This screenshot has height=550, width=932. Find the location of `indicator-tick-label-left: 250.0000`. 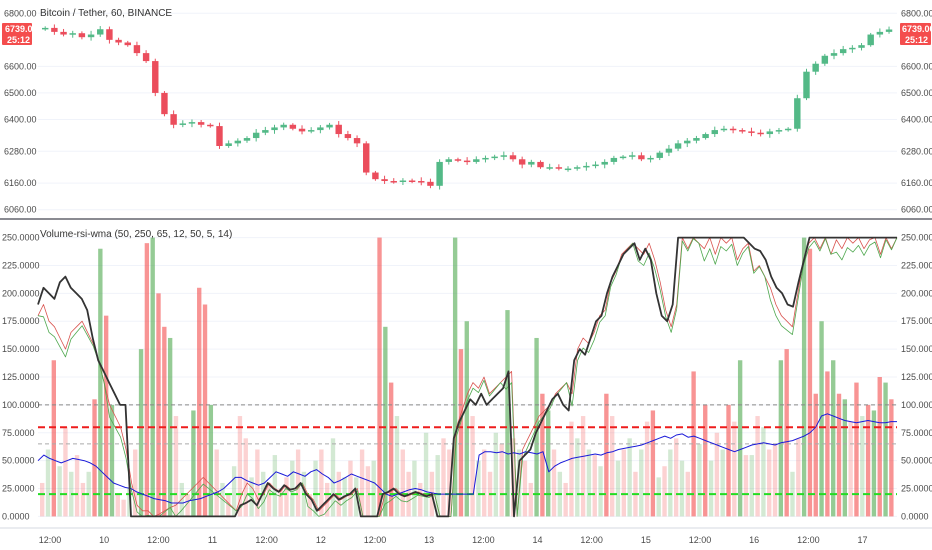

indicator-tick-label-left: 250.0000 is located at coordinates (21, 238).